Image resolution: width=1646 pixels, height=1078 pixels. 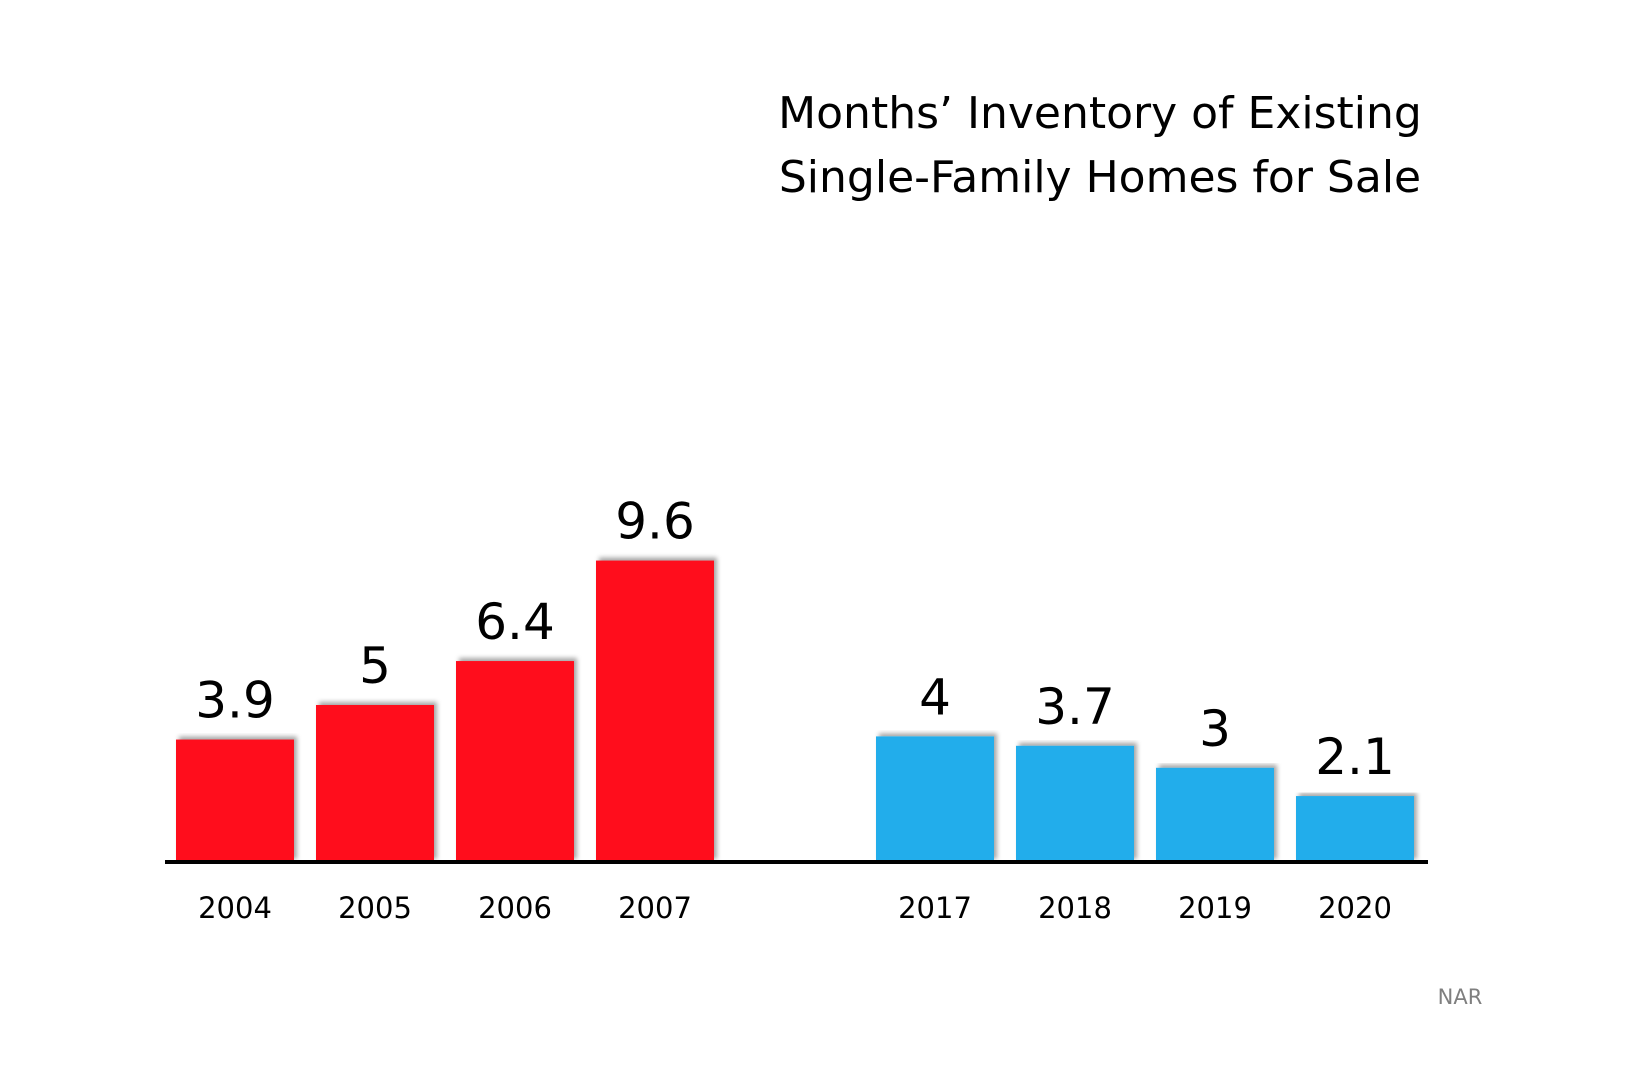 What do you see at coordinates (1100, 177) in the screenshot?
I see `chart-title-line-2: Single-Family Homes for Sale` at bounding box center [1100, 177].